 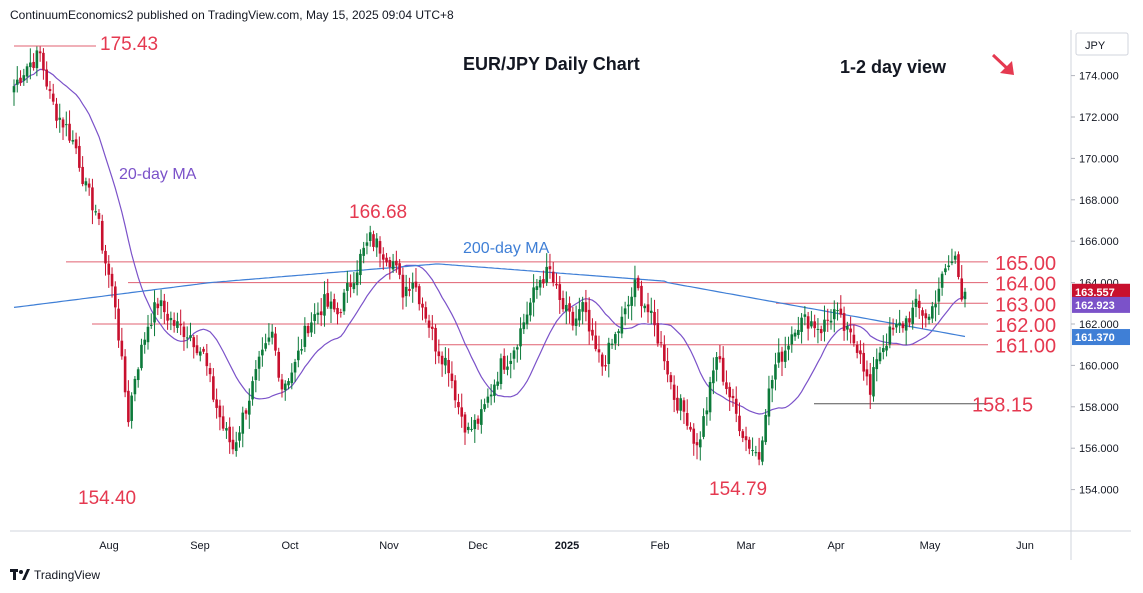 What do you see at coordinates (506, 248) in the screenshot?
I see `ma-200-label: 200-day MA` at bounding box center [506, 248].